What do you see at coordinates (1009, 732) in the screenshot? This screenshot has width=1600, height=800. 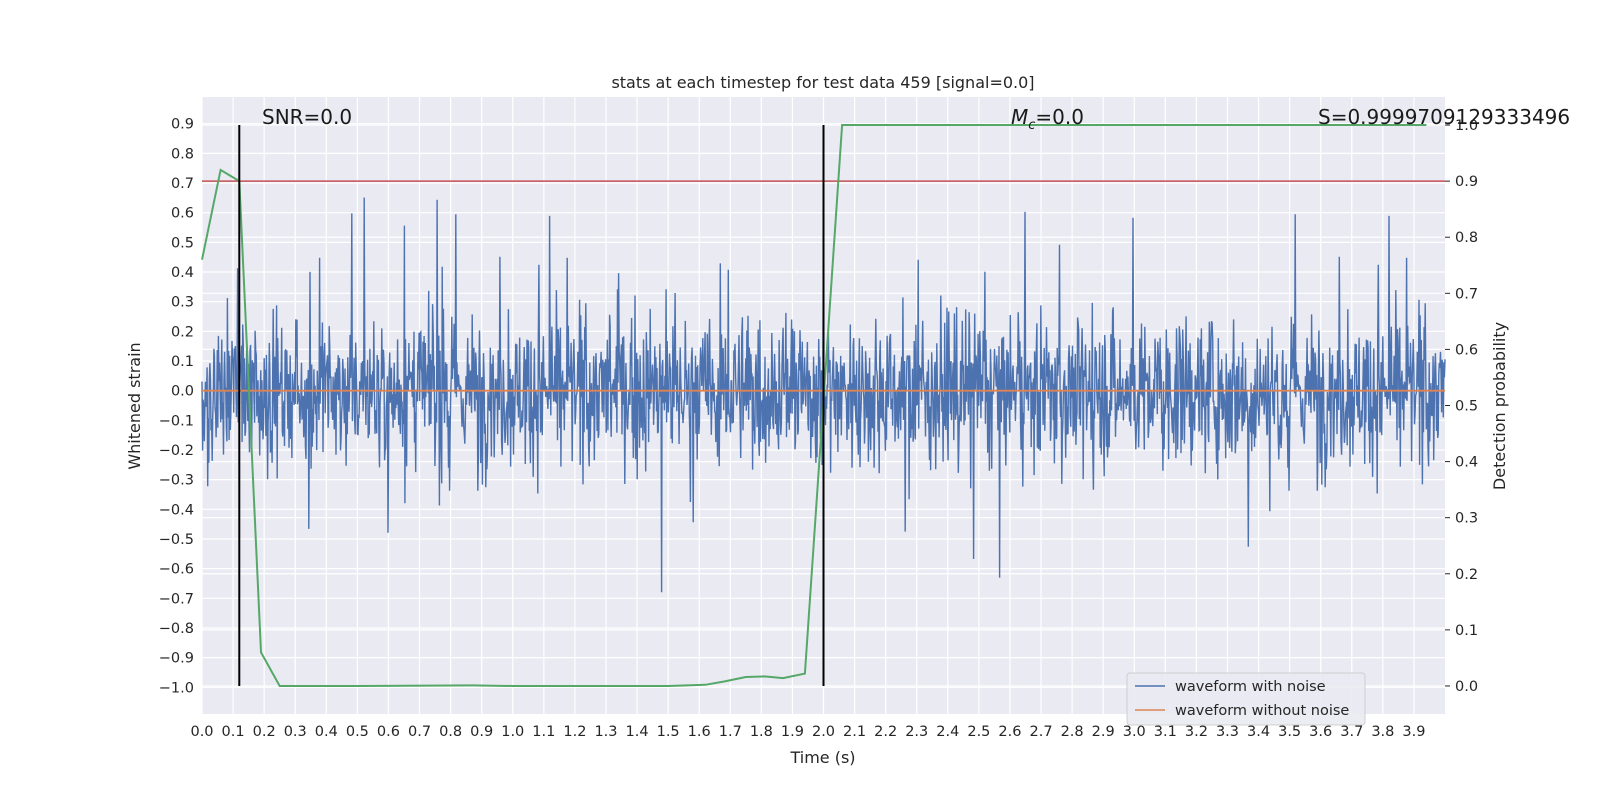 I see `x-tick-label: 2.6` at bounding box center [1009, 732].